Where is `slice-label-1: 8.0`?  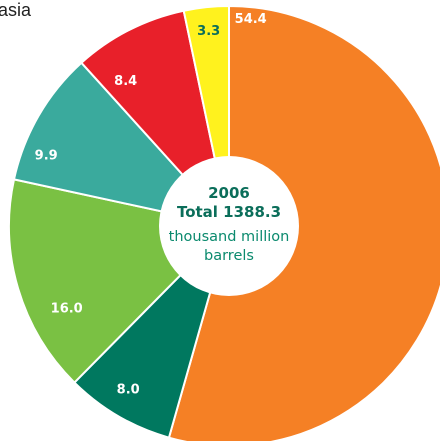 slice-label-1: 8.0 is located at coordinates (128, 389).